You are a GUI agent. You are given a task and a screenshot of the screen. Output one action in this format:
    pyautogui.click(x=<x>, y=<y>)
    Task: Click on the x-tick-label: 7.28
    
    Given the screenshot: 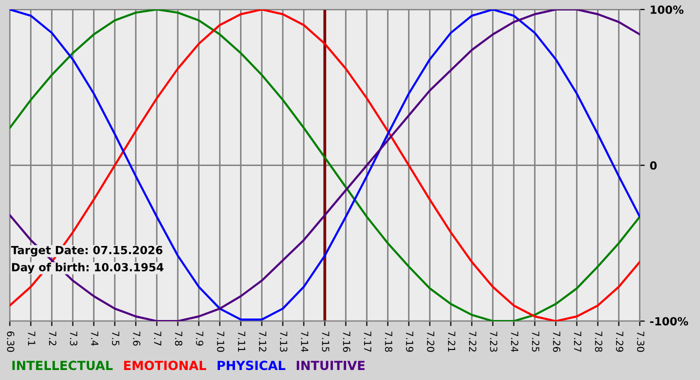 What is the action you would take?
    pyautogui.click(x=598, y=342)
    